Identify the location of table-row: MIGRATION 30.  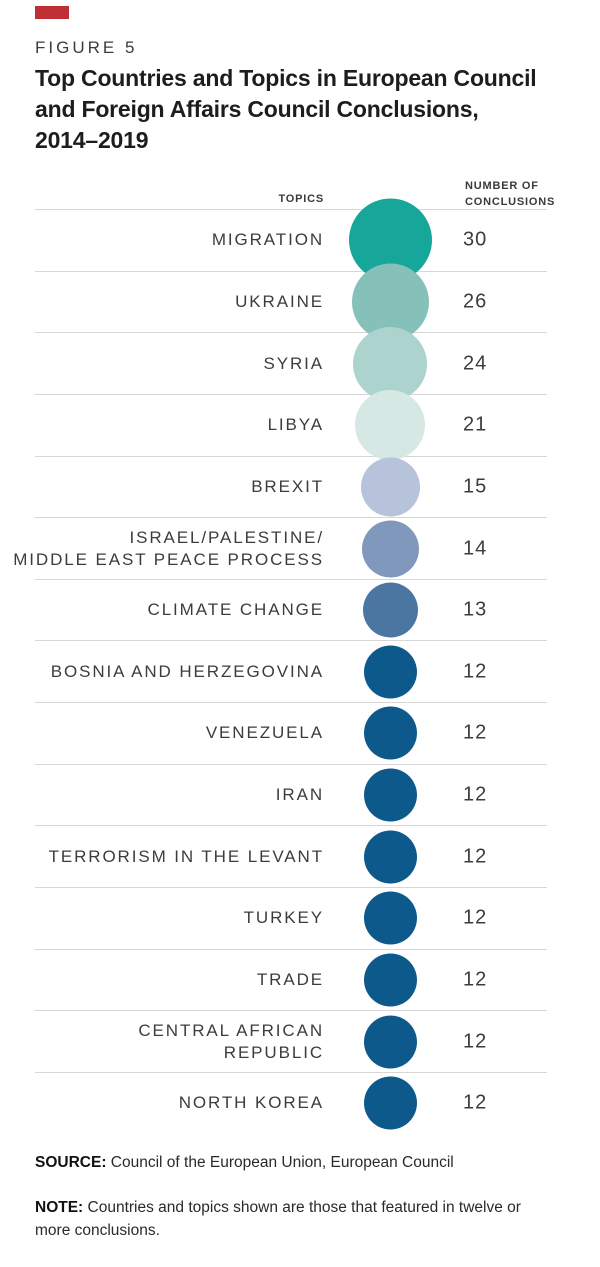
(291, 240).